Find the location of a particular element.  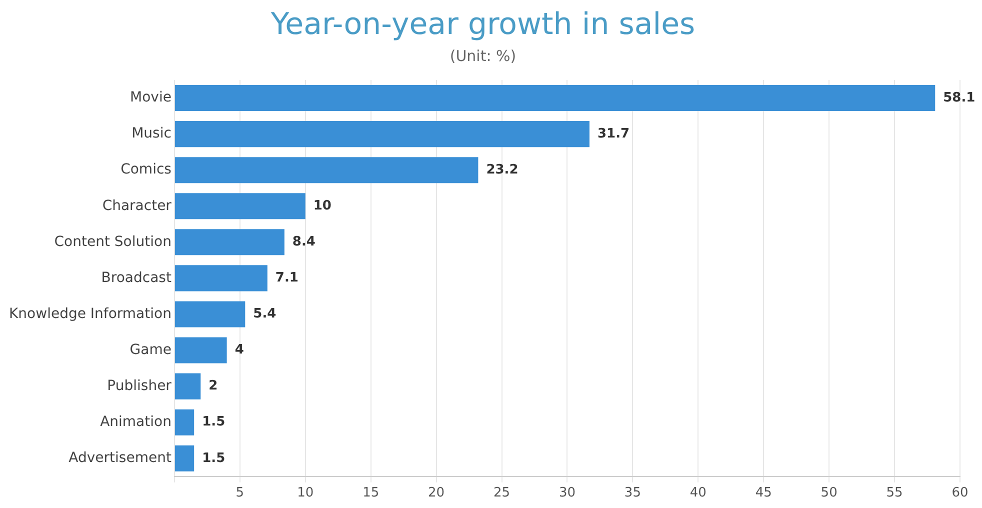

data-label: 10 is located at coordinates (322, 206).